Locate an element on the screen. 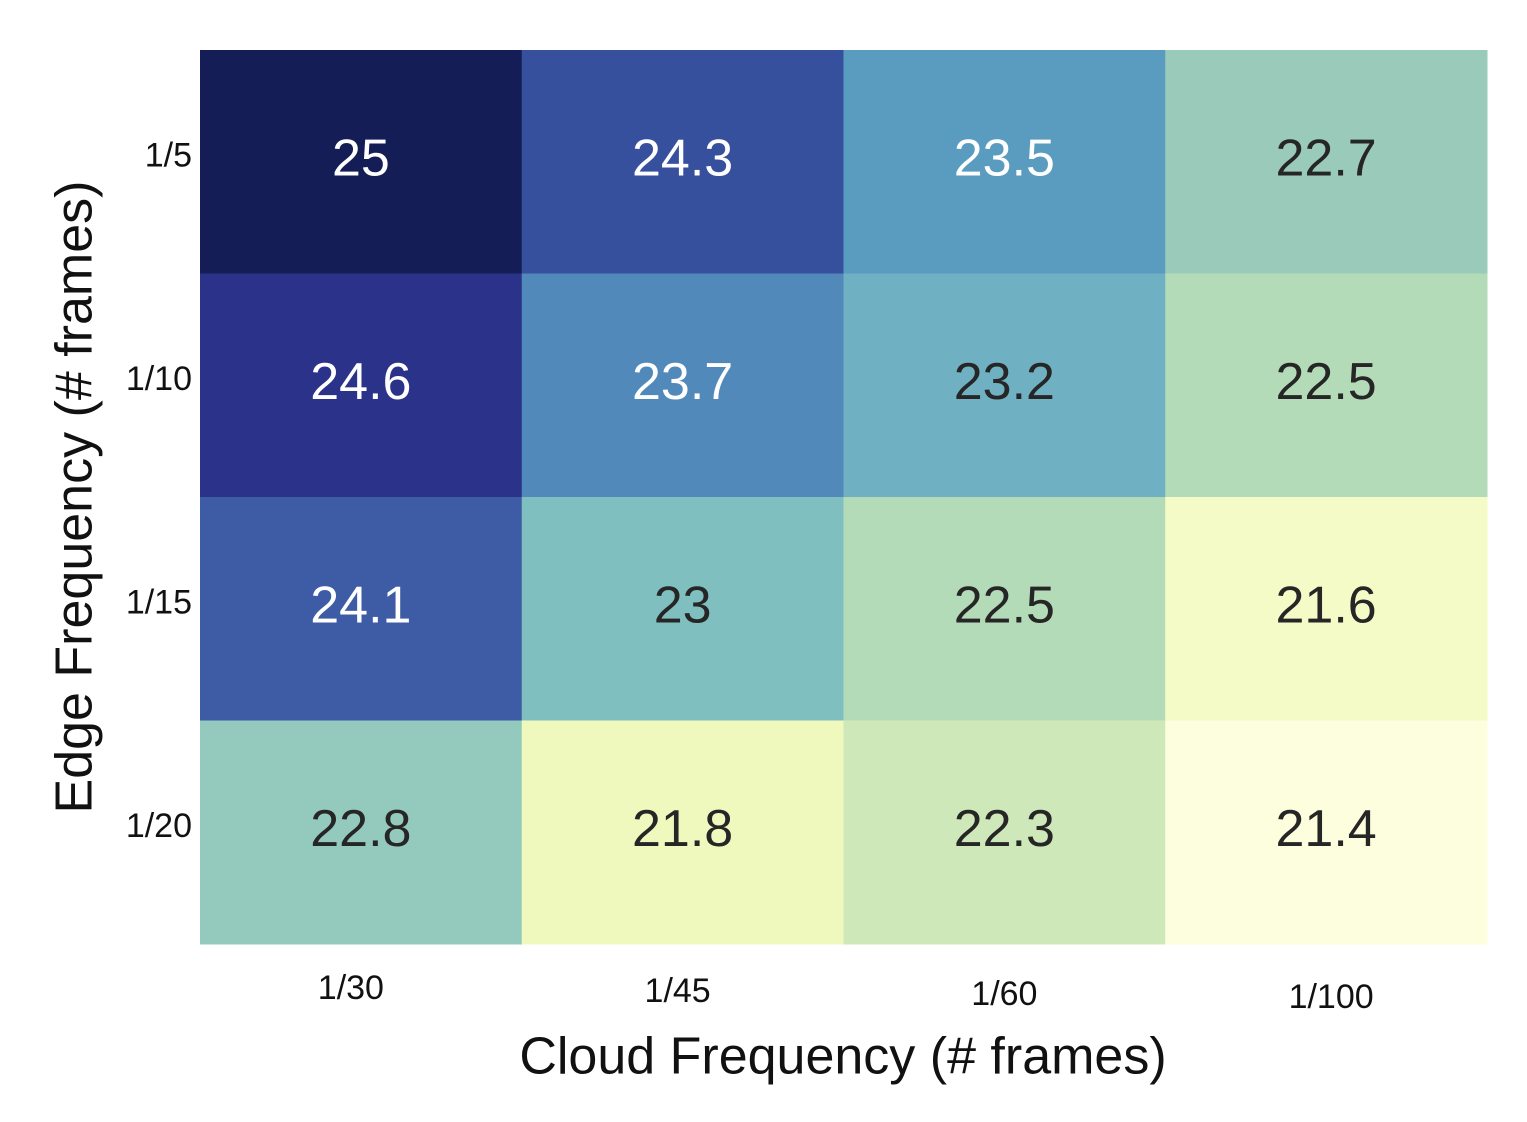 The width and height of the screenshot is (1527, 1122). cell-label: 22.3 is located at coordinates (1004, 829).